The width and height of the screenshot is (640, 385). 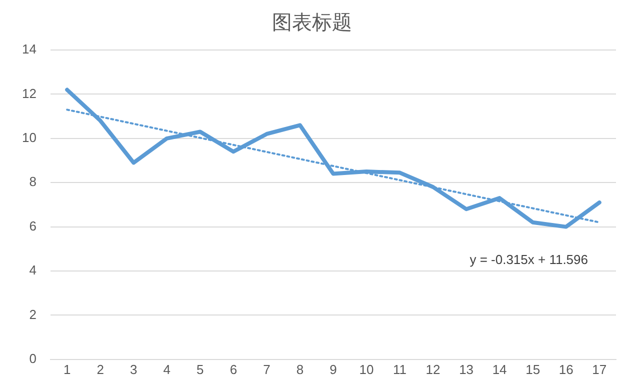 What do you see at coordinates (234, 369) in the screenshot?
I see `x-tick-label: 6` at bounding box center [234, 369].